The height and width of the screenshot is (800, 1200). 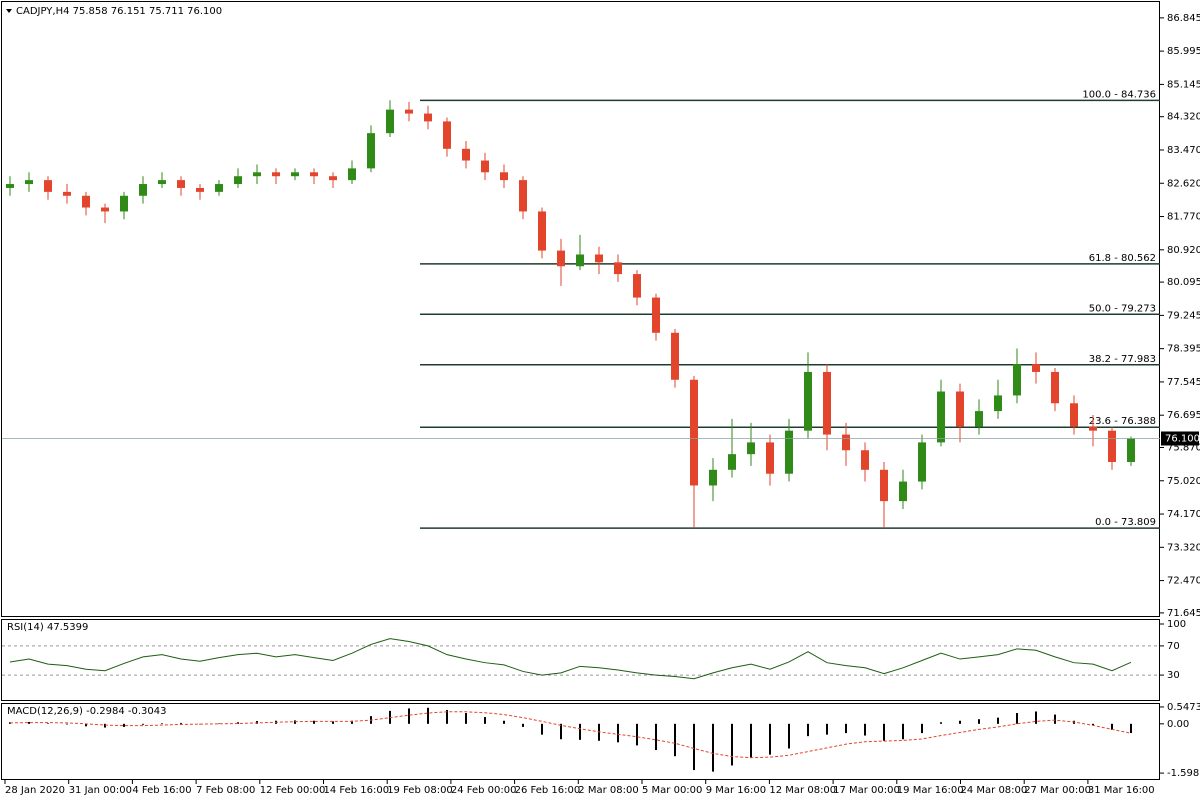 I want to click on current-price-box, so click(x=1180, y=438).